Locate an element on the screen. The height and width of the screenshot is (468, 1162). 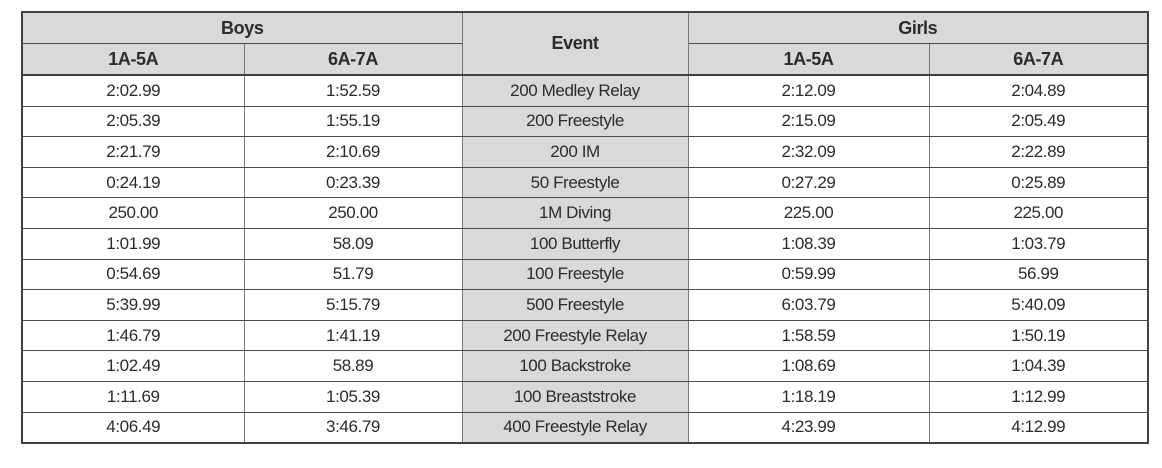
boys-1a5a-time-cell: 2:02.99 is located at coordinates (133, 90).